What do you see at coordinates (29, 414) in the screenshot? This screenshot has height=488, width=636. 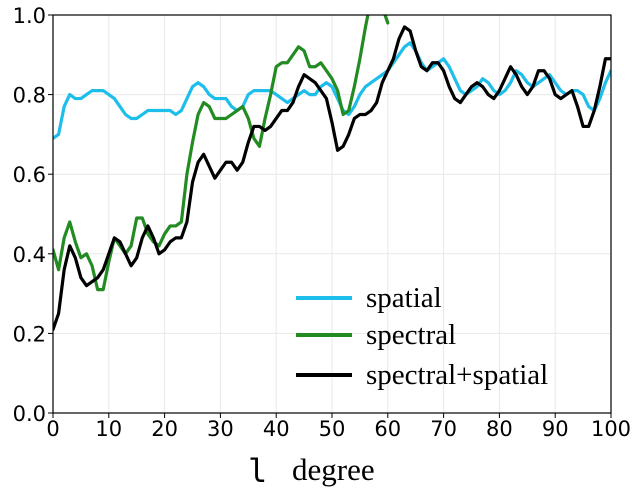 I see `y-tick-label: 0.0` at bounding box center [29, 414].